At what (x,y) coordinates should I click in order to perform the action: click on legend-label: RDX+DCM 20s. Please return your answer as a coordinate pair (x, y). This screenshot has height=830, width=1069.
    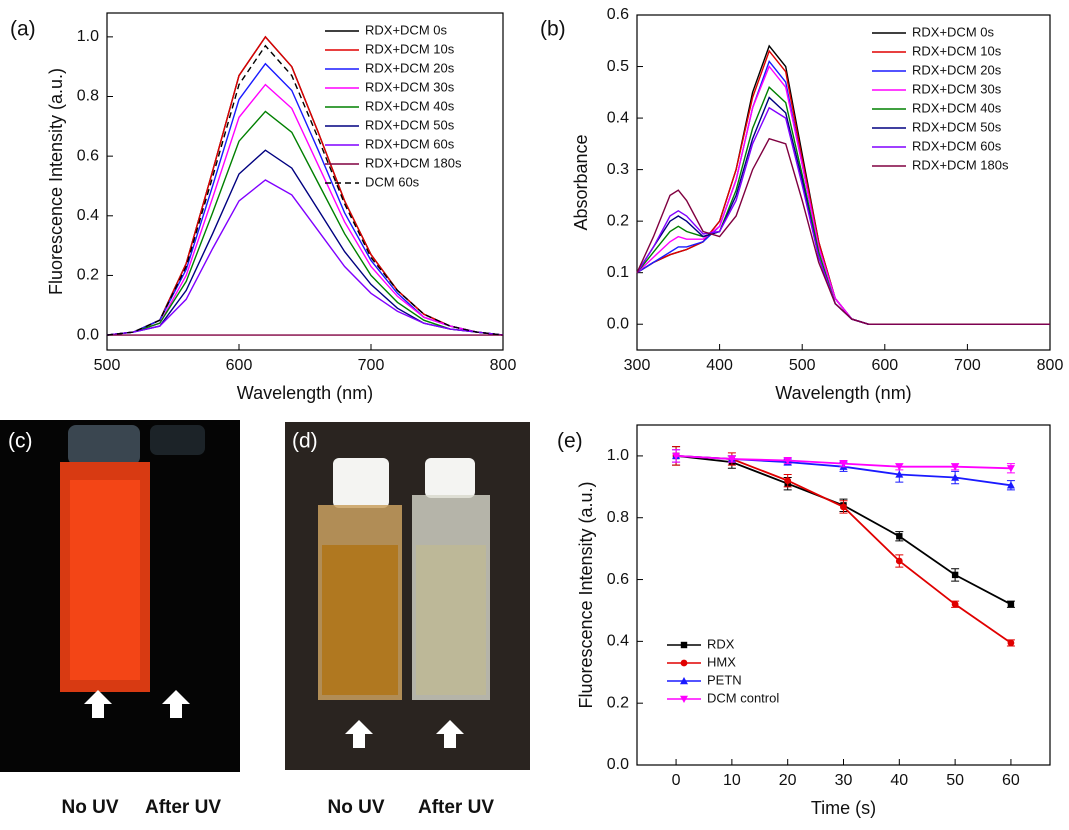
    Looking at the image, I should click on (957, 69).